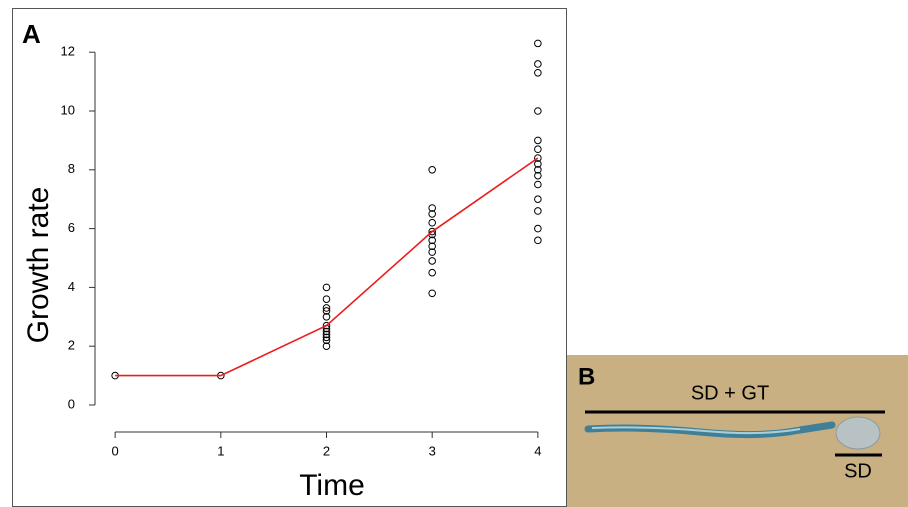  I want to click on panel-label: B, so click(586, 376).